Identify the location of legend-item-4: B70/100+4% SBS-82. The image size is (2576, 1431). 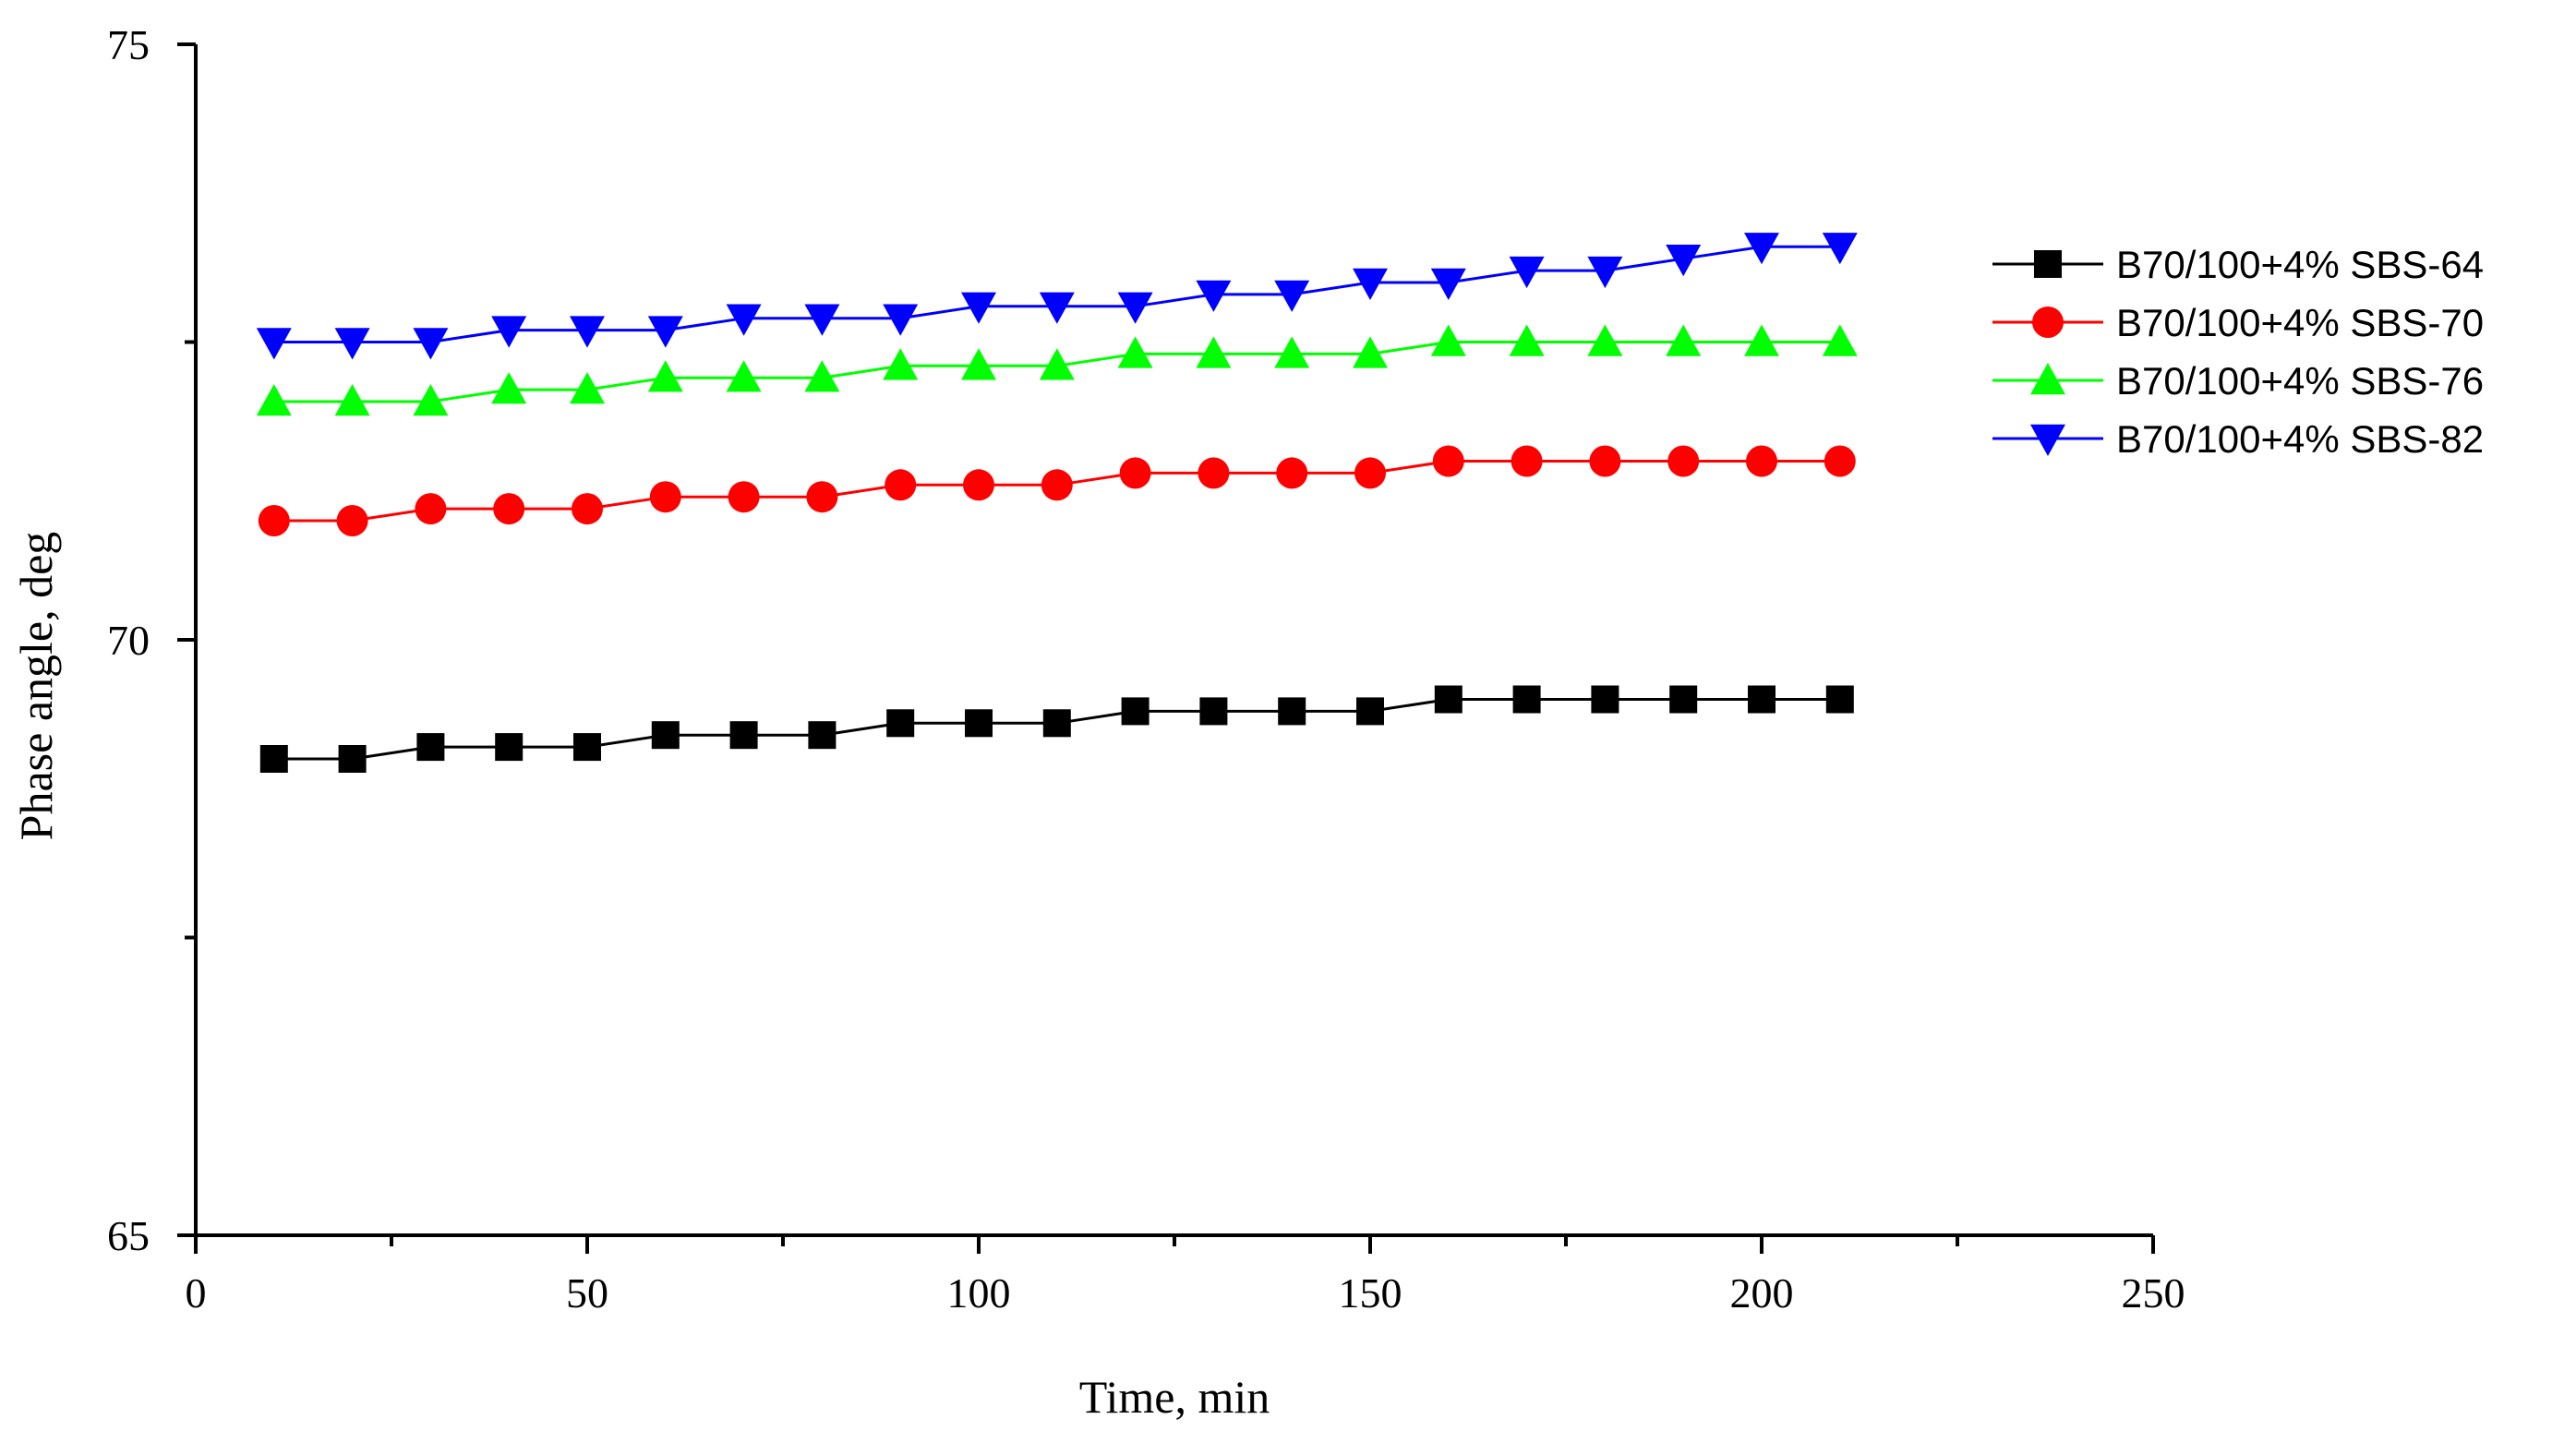
(2238, 439).